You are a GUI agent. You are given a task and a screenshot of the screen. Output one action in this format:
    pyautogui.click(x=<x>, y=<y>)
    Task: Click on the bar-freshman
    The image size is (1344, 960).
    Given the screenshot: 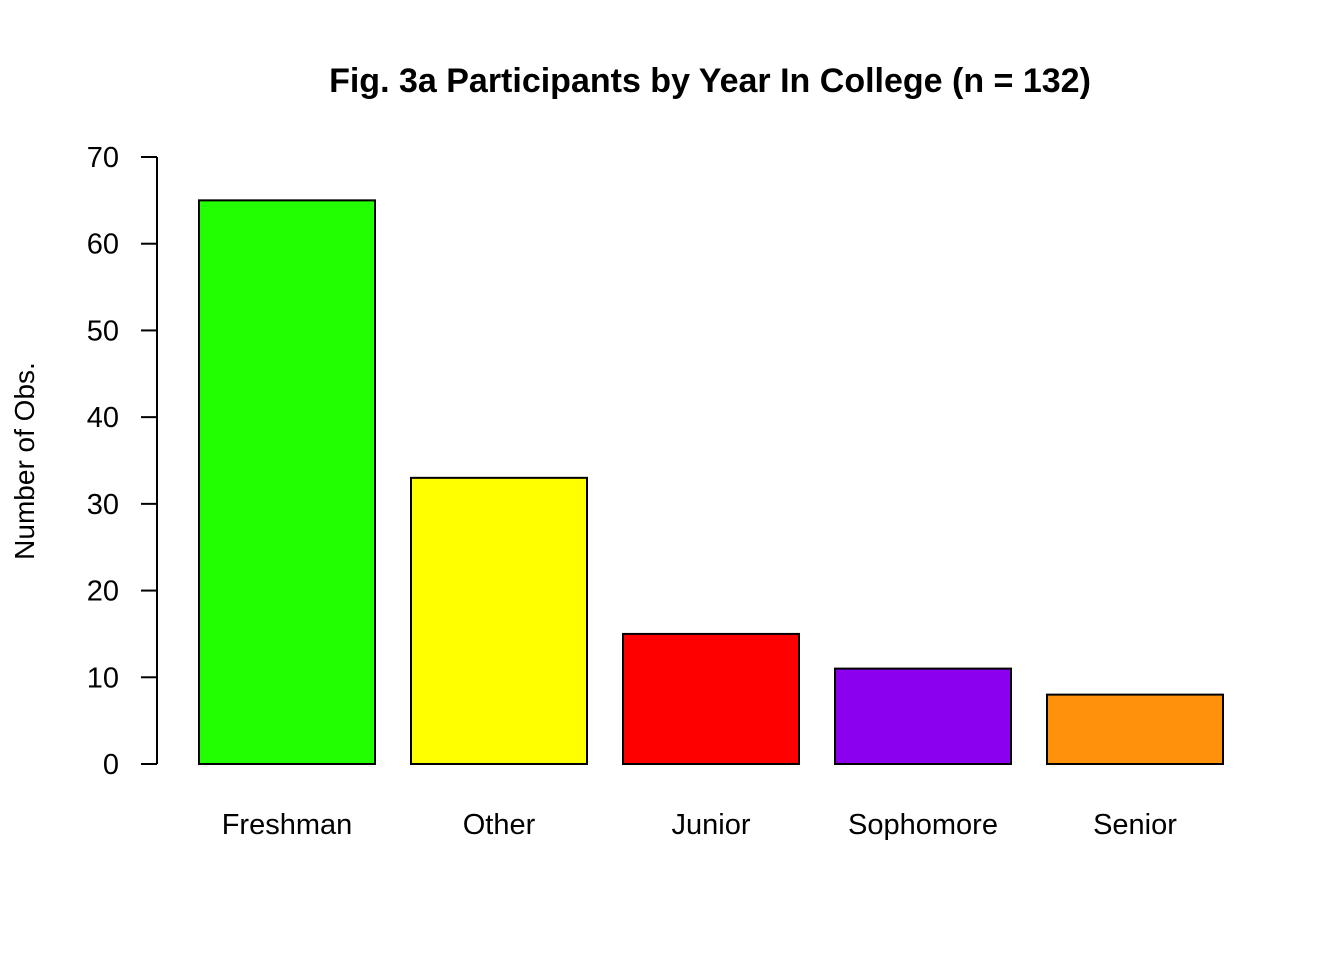 What is the action you would take?
    pyautogui.click(x=287, y=482)
    